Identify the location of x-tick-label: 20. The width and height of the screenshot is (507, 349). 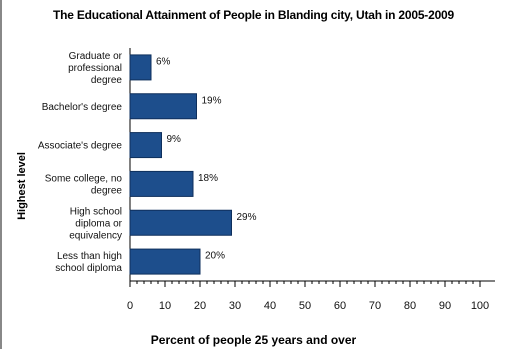
(200, 306).